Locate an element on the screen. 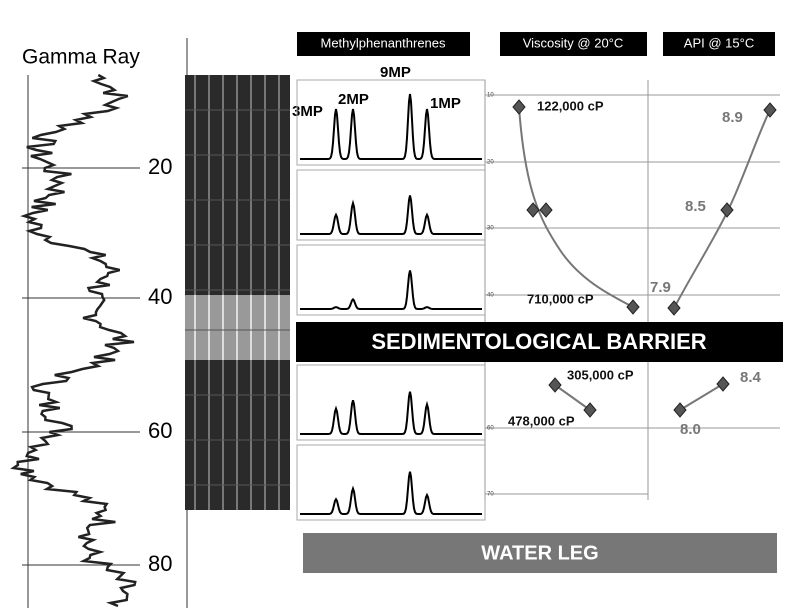  axis-label: 40 is located at coordinates (490, 296).